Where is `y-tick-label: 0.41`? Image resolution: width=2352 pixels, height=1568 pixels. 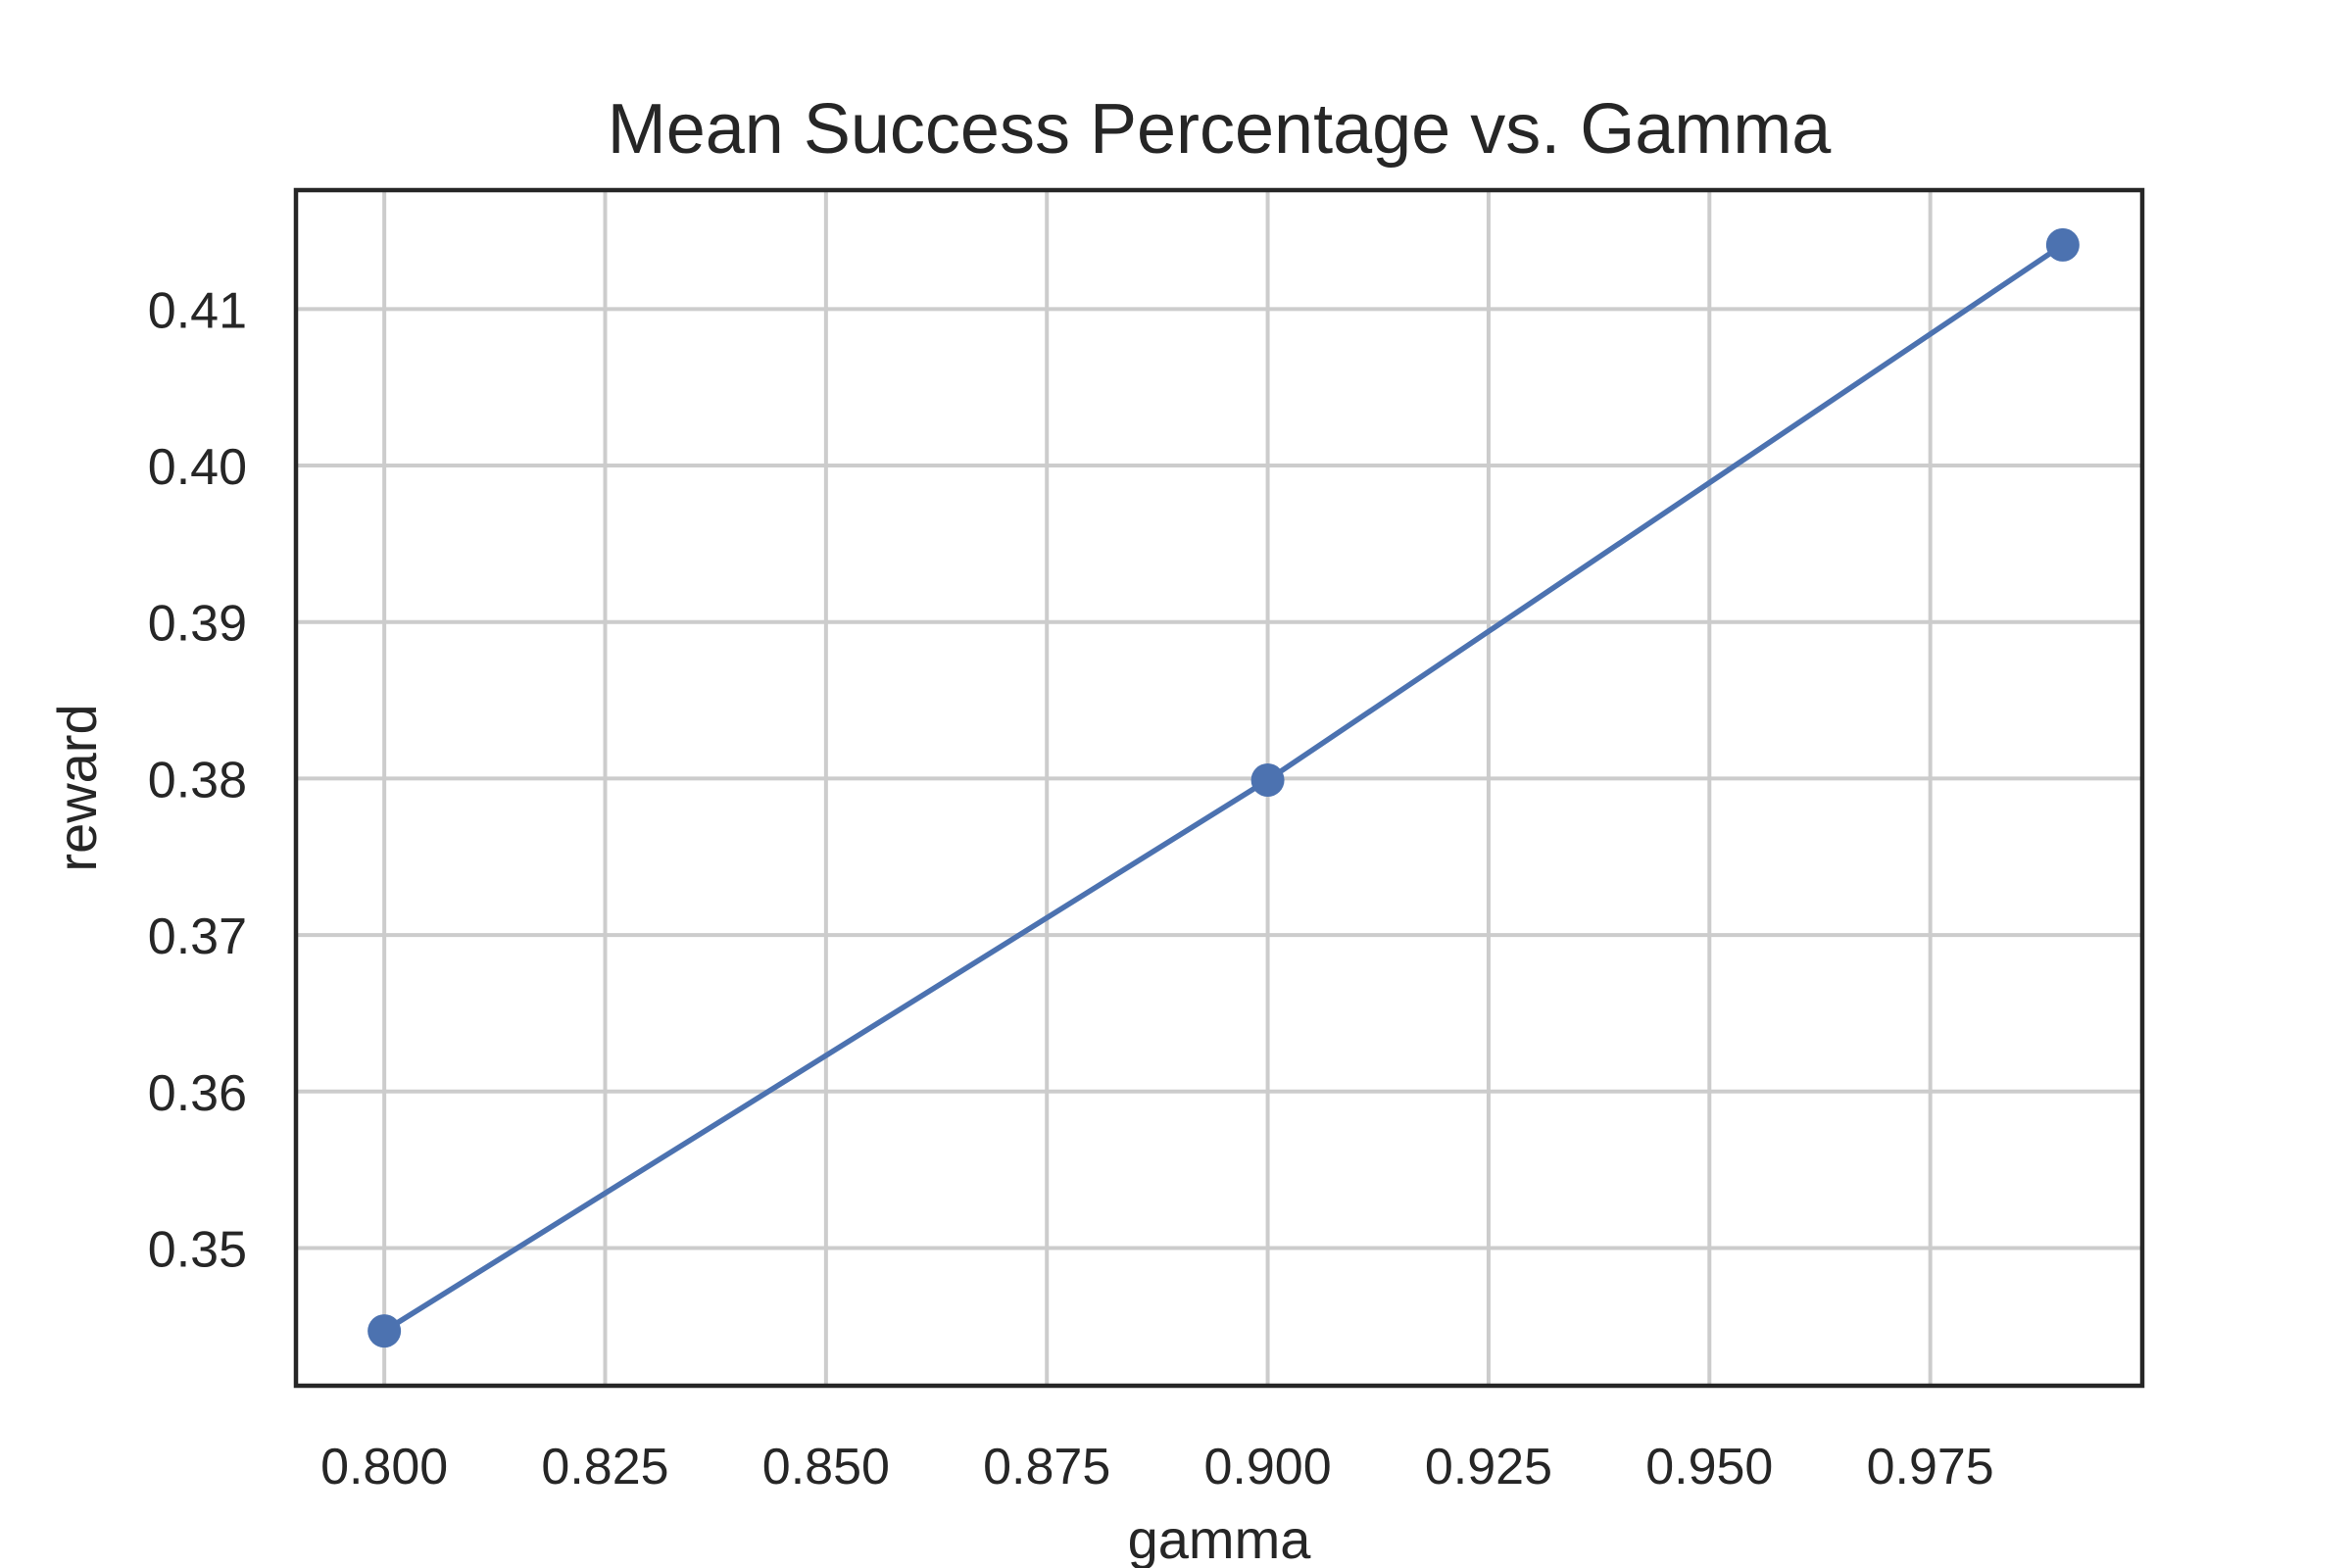 y-tick-label: 0.41 is located at coordinates (197, 310).